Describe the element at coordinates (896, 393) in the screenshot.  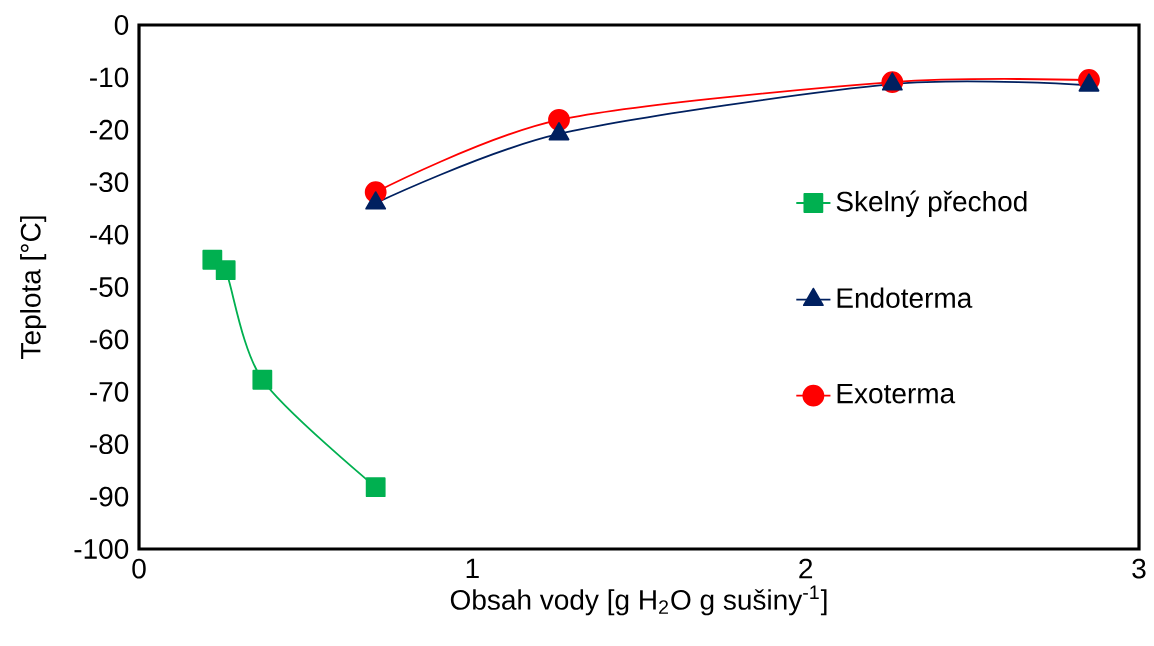
I see `legend-label: Exoterma` at that location.